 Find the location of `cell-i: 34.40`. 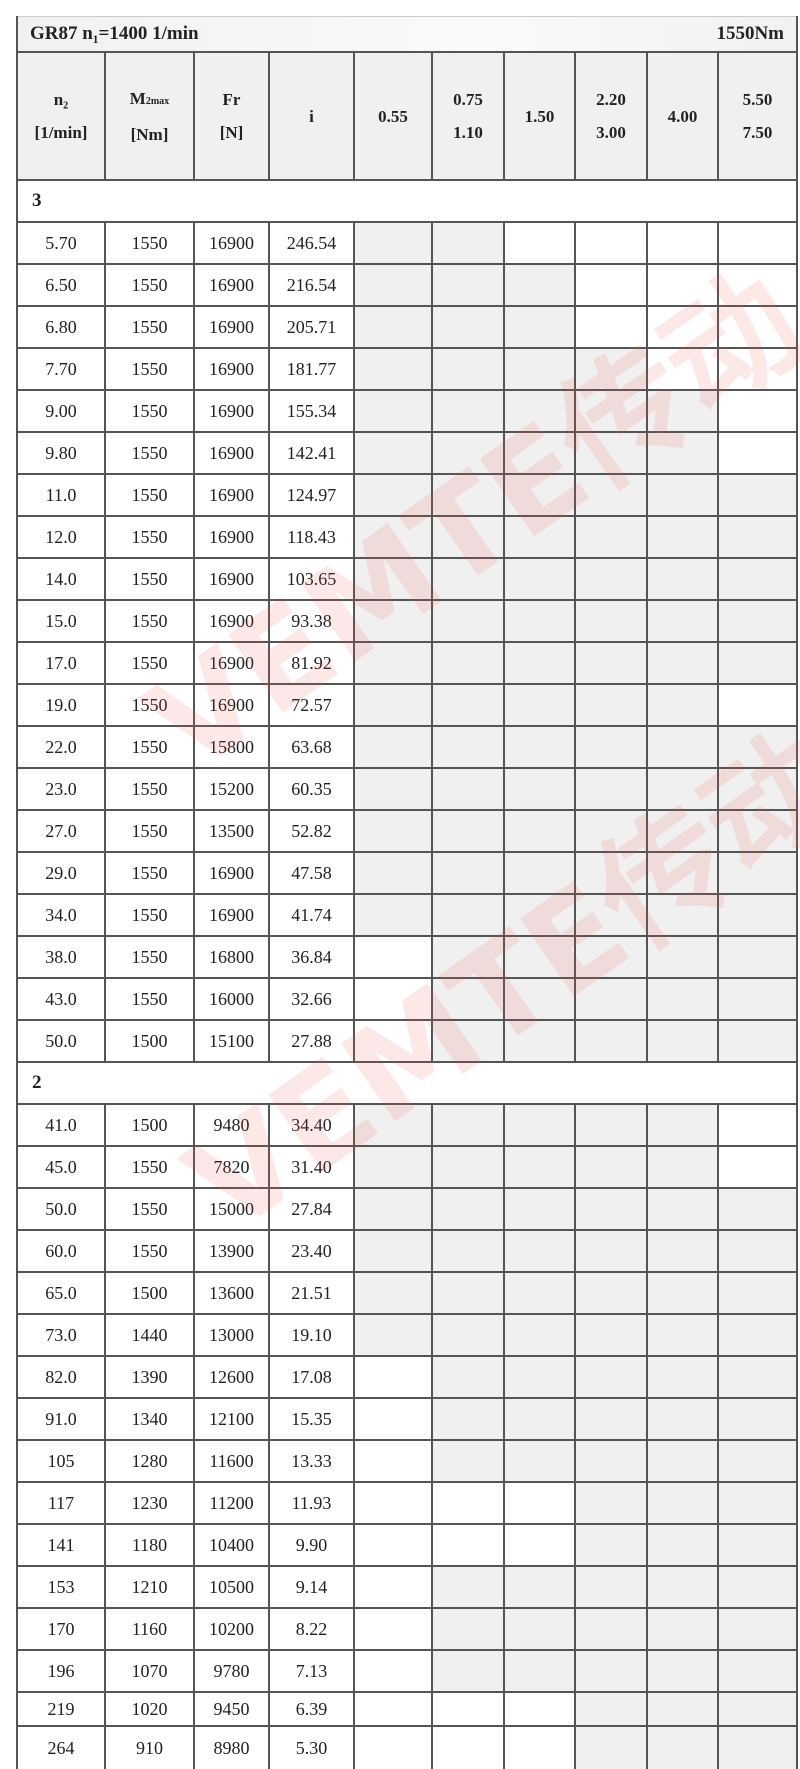

cell-i: 34.40 is located at coordinates (312, 1125).